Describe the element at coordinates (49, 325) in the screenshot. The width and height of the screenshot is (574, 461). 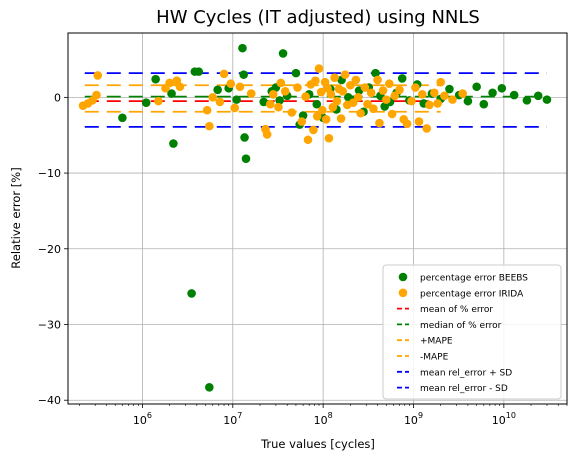
I see `y-tick-label: −30` at that location.